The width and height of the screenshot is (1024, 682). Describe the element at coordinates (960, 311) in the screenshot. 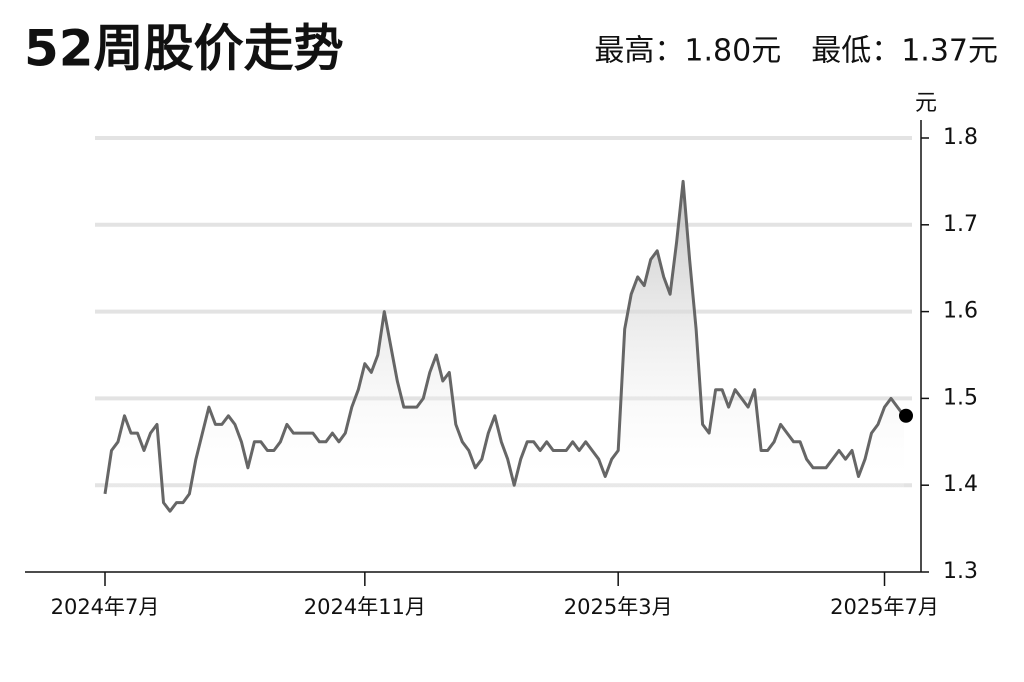

I see `y-tick-label: 1.6` at that location.